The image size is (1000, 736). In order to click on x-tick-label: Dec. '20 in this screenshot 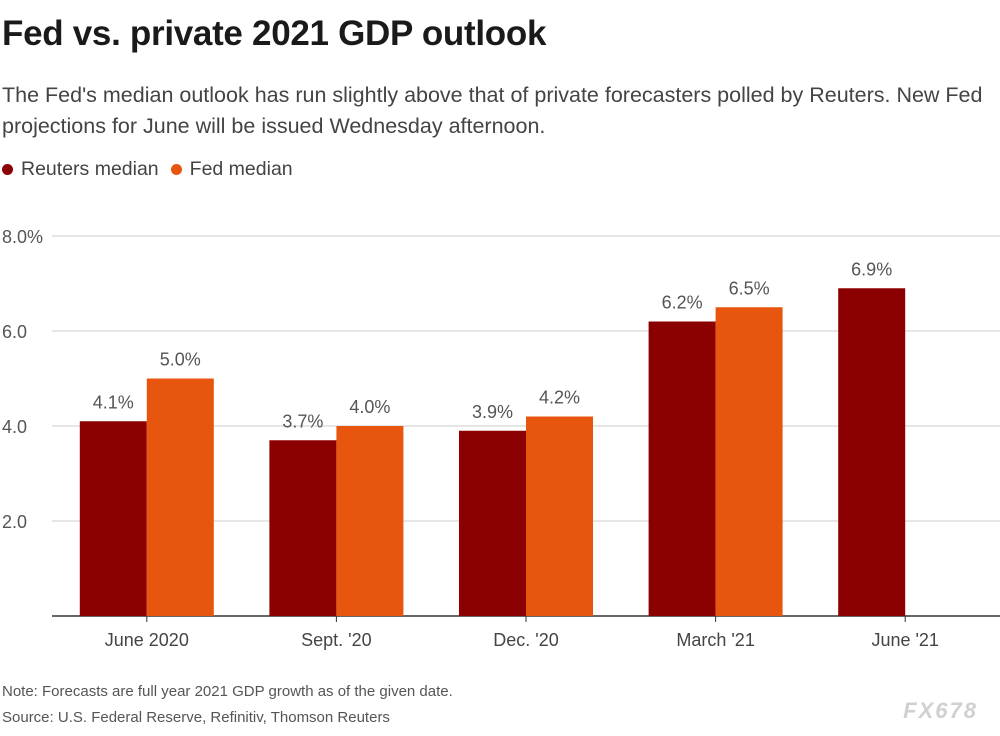, I will do `click(525, 640)`.